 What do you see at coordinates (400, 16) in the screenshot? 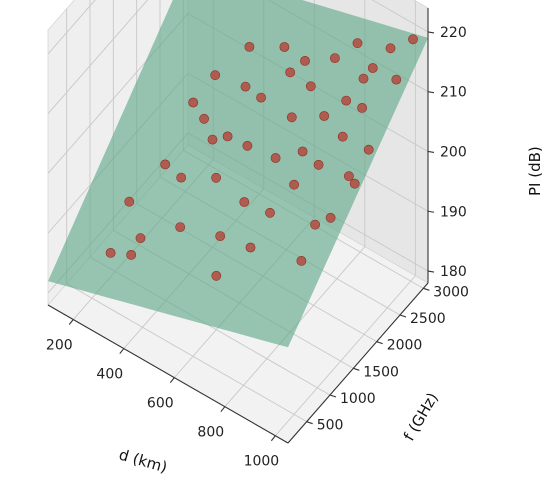
I see `grid-line-z-back` at bounding box center [400, 16].